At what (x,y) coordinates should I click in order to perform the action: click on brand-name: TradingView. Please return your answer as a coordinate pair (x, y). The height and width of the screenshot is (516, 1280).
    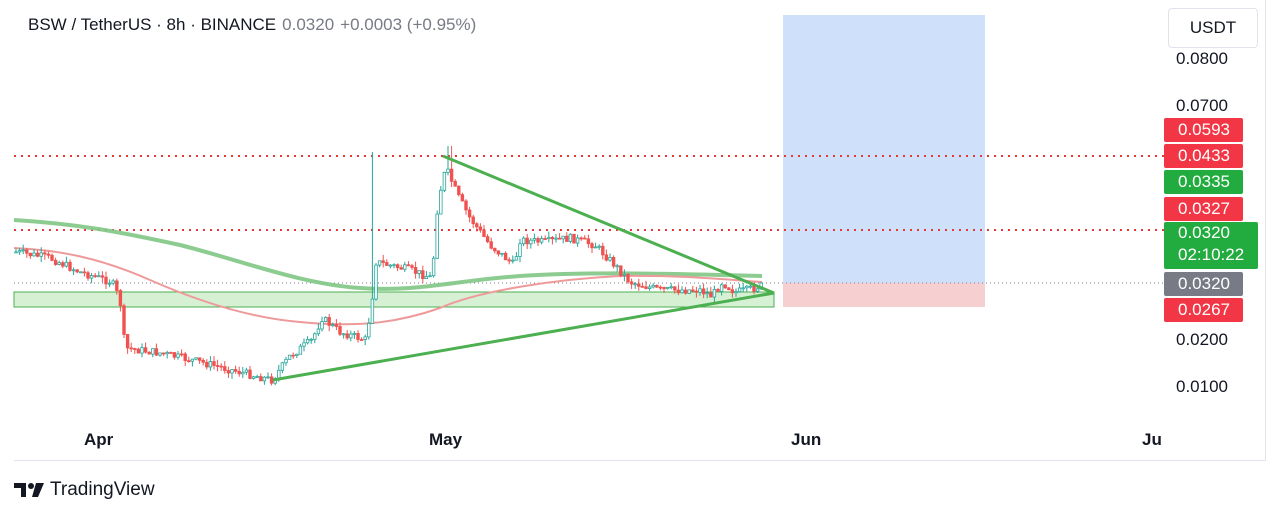
    Looking at the image, I should click on (102, 489).